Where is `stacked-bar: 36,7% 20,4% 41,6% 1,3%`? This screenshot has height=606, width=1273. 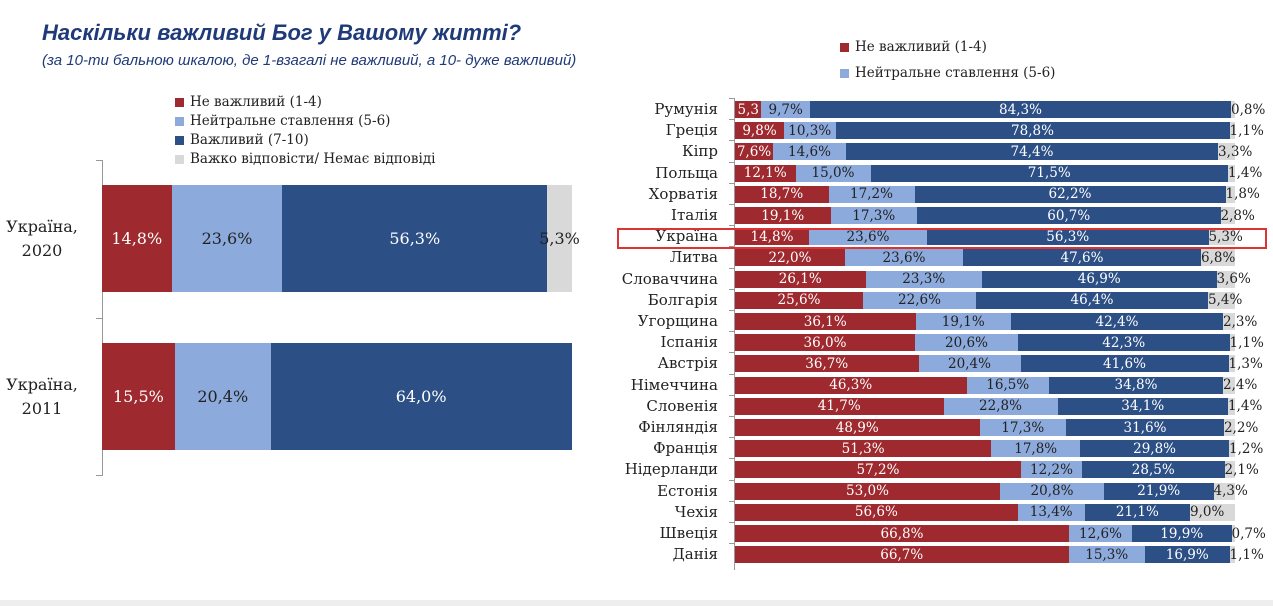
stacked-bar: 36,7% 20,4% 41,6% 1,3% is located at coordinates (999, 364).